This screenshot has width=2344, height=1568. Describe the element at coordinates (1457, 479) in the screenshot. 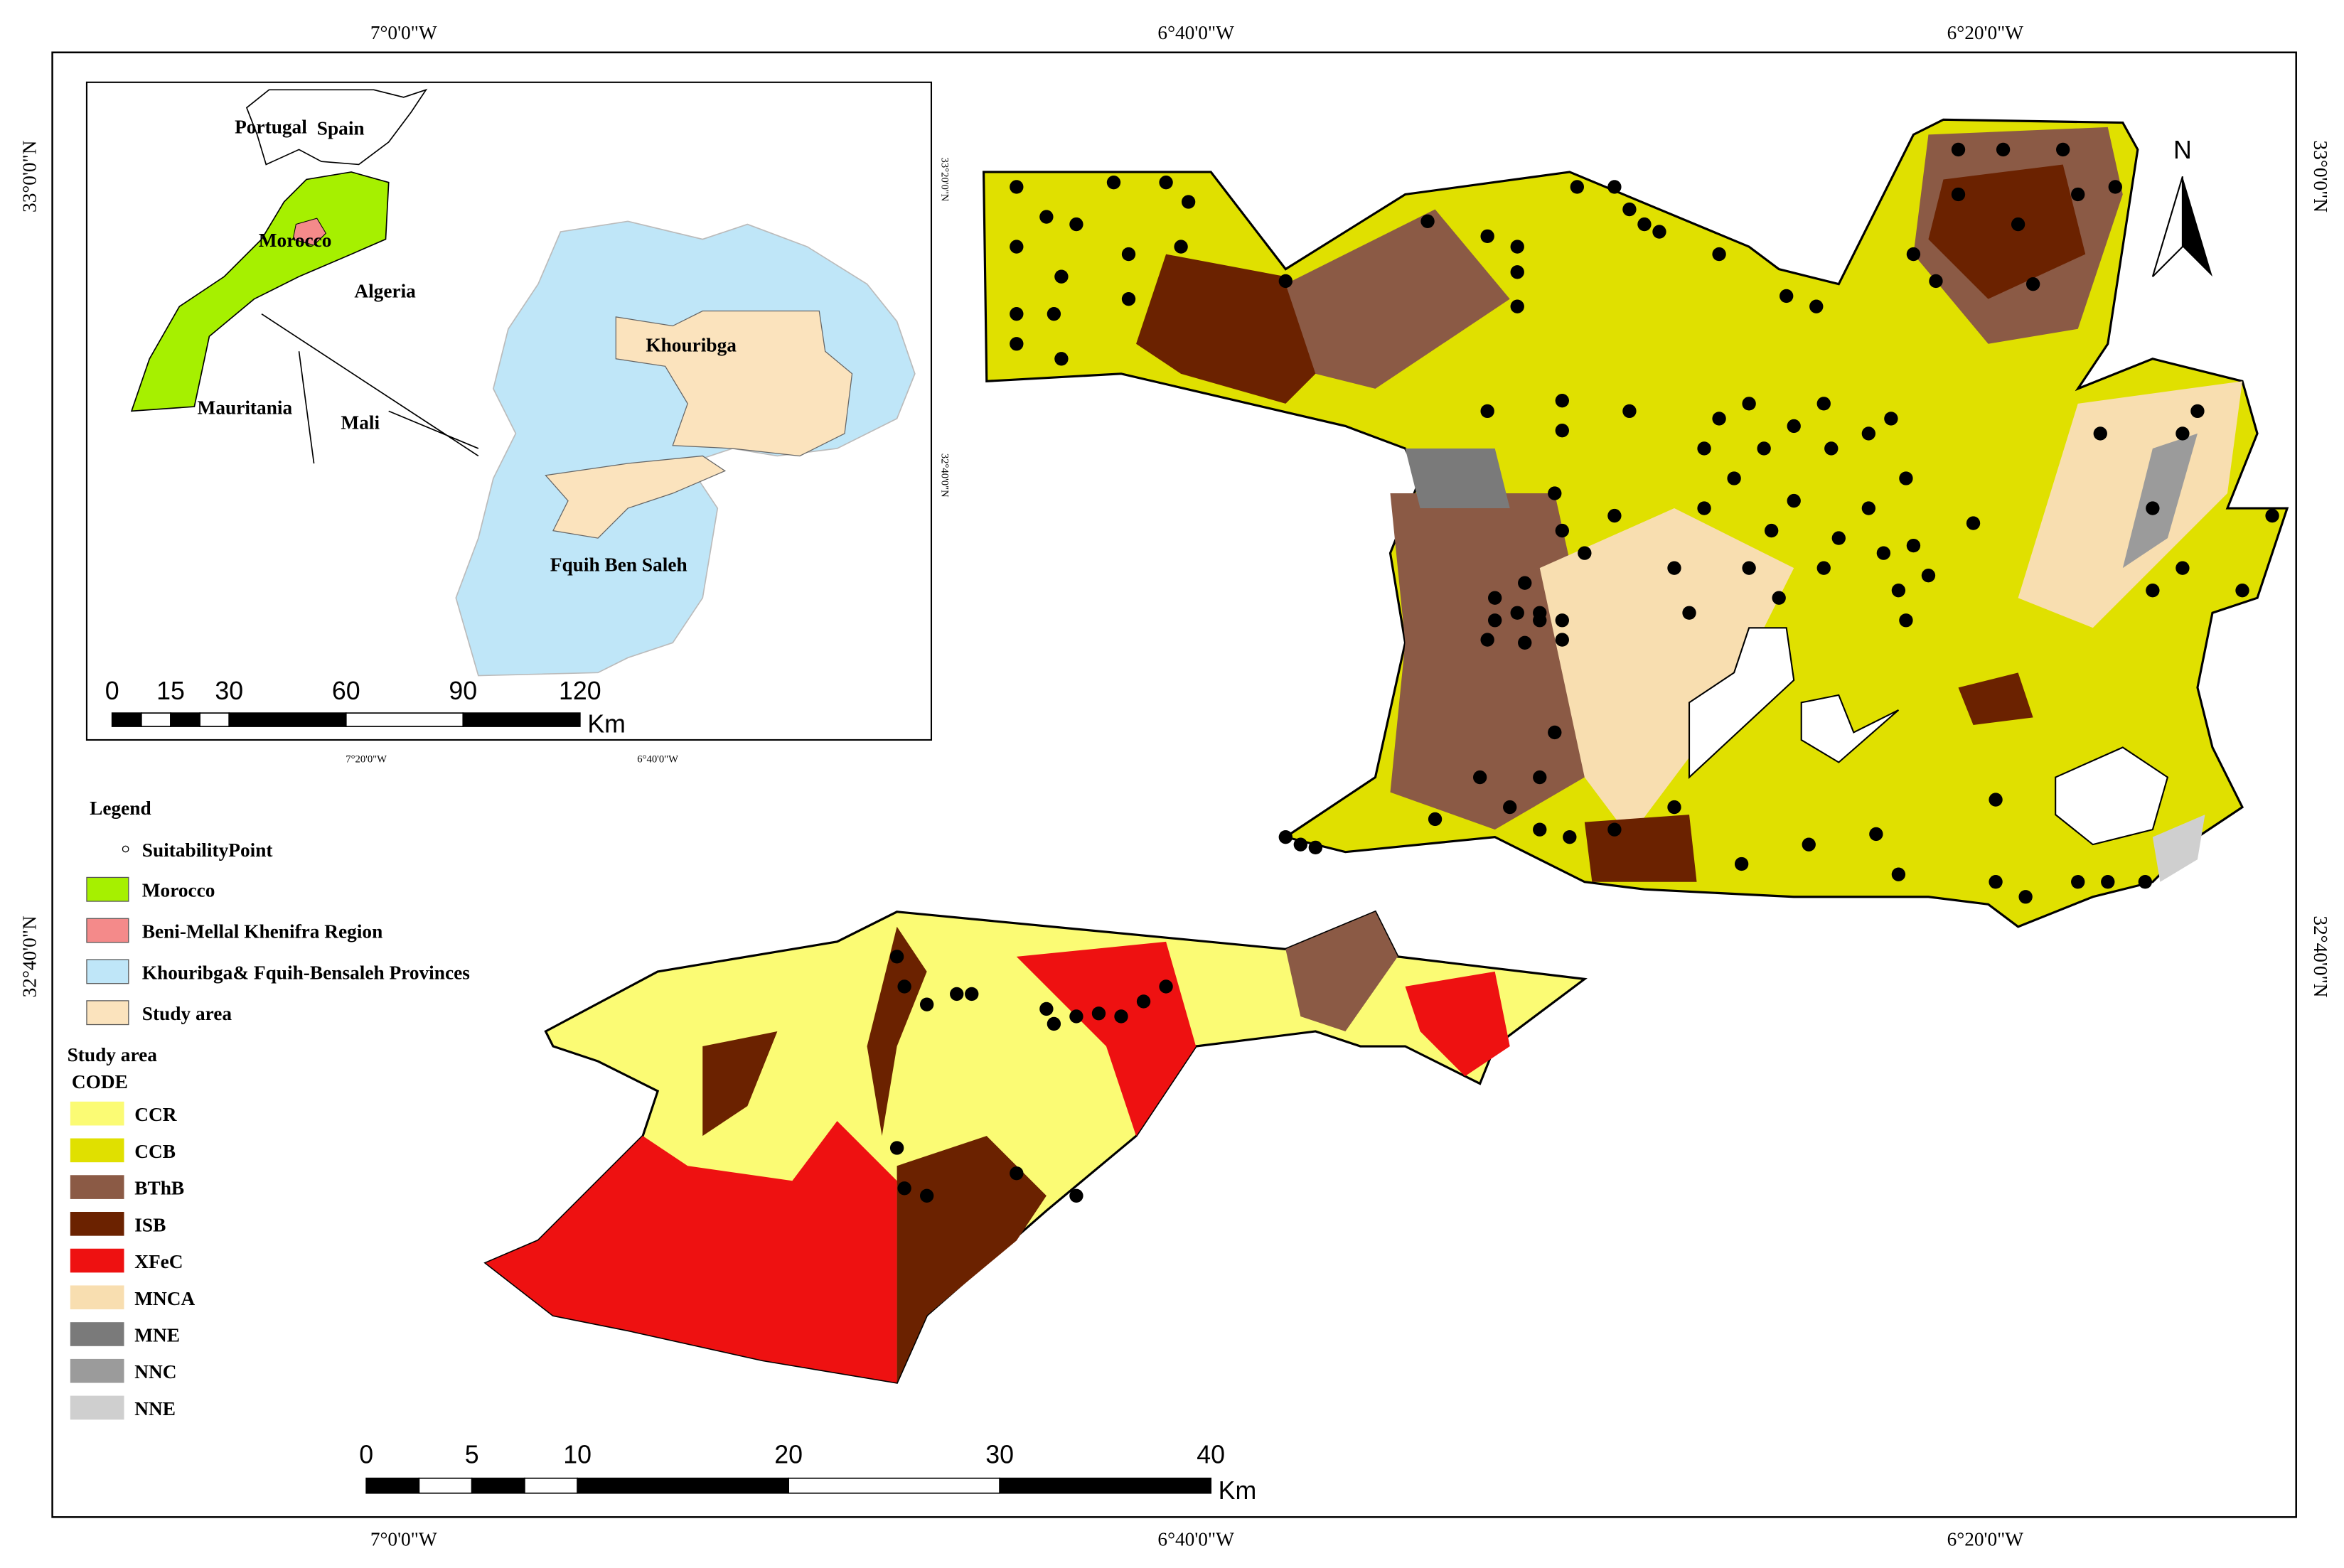

I see `mne-zone` at that location.